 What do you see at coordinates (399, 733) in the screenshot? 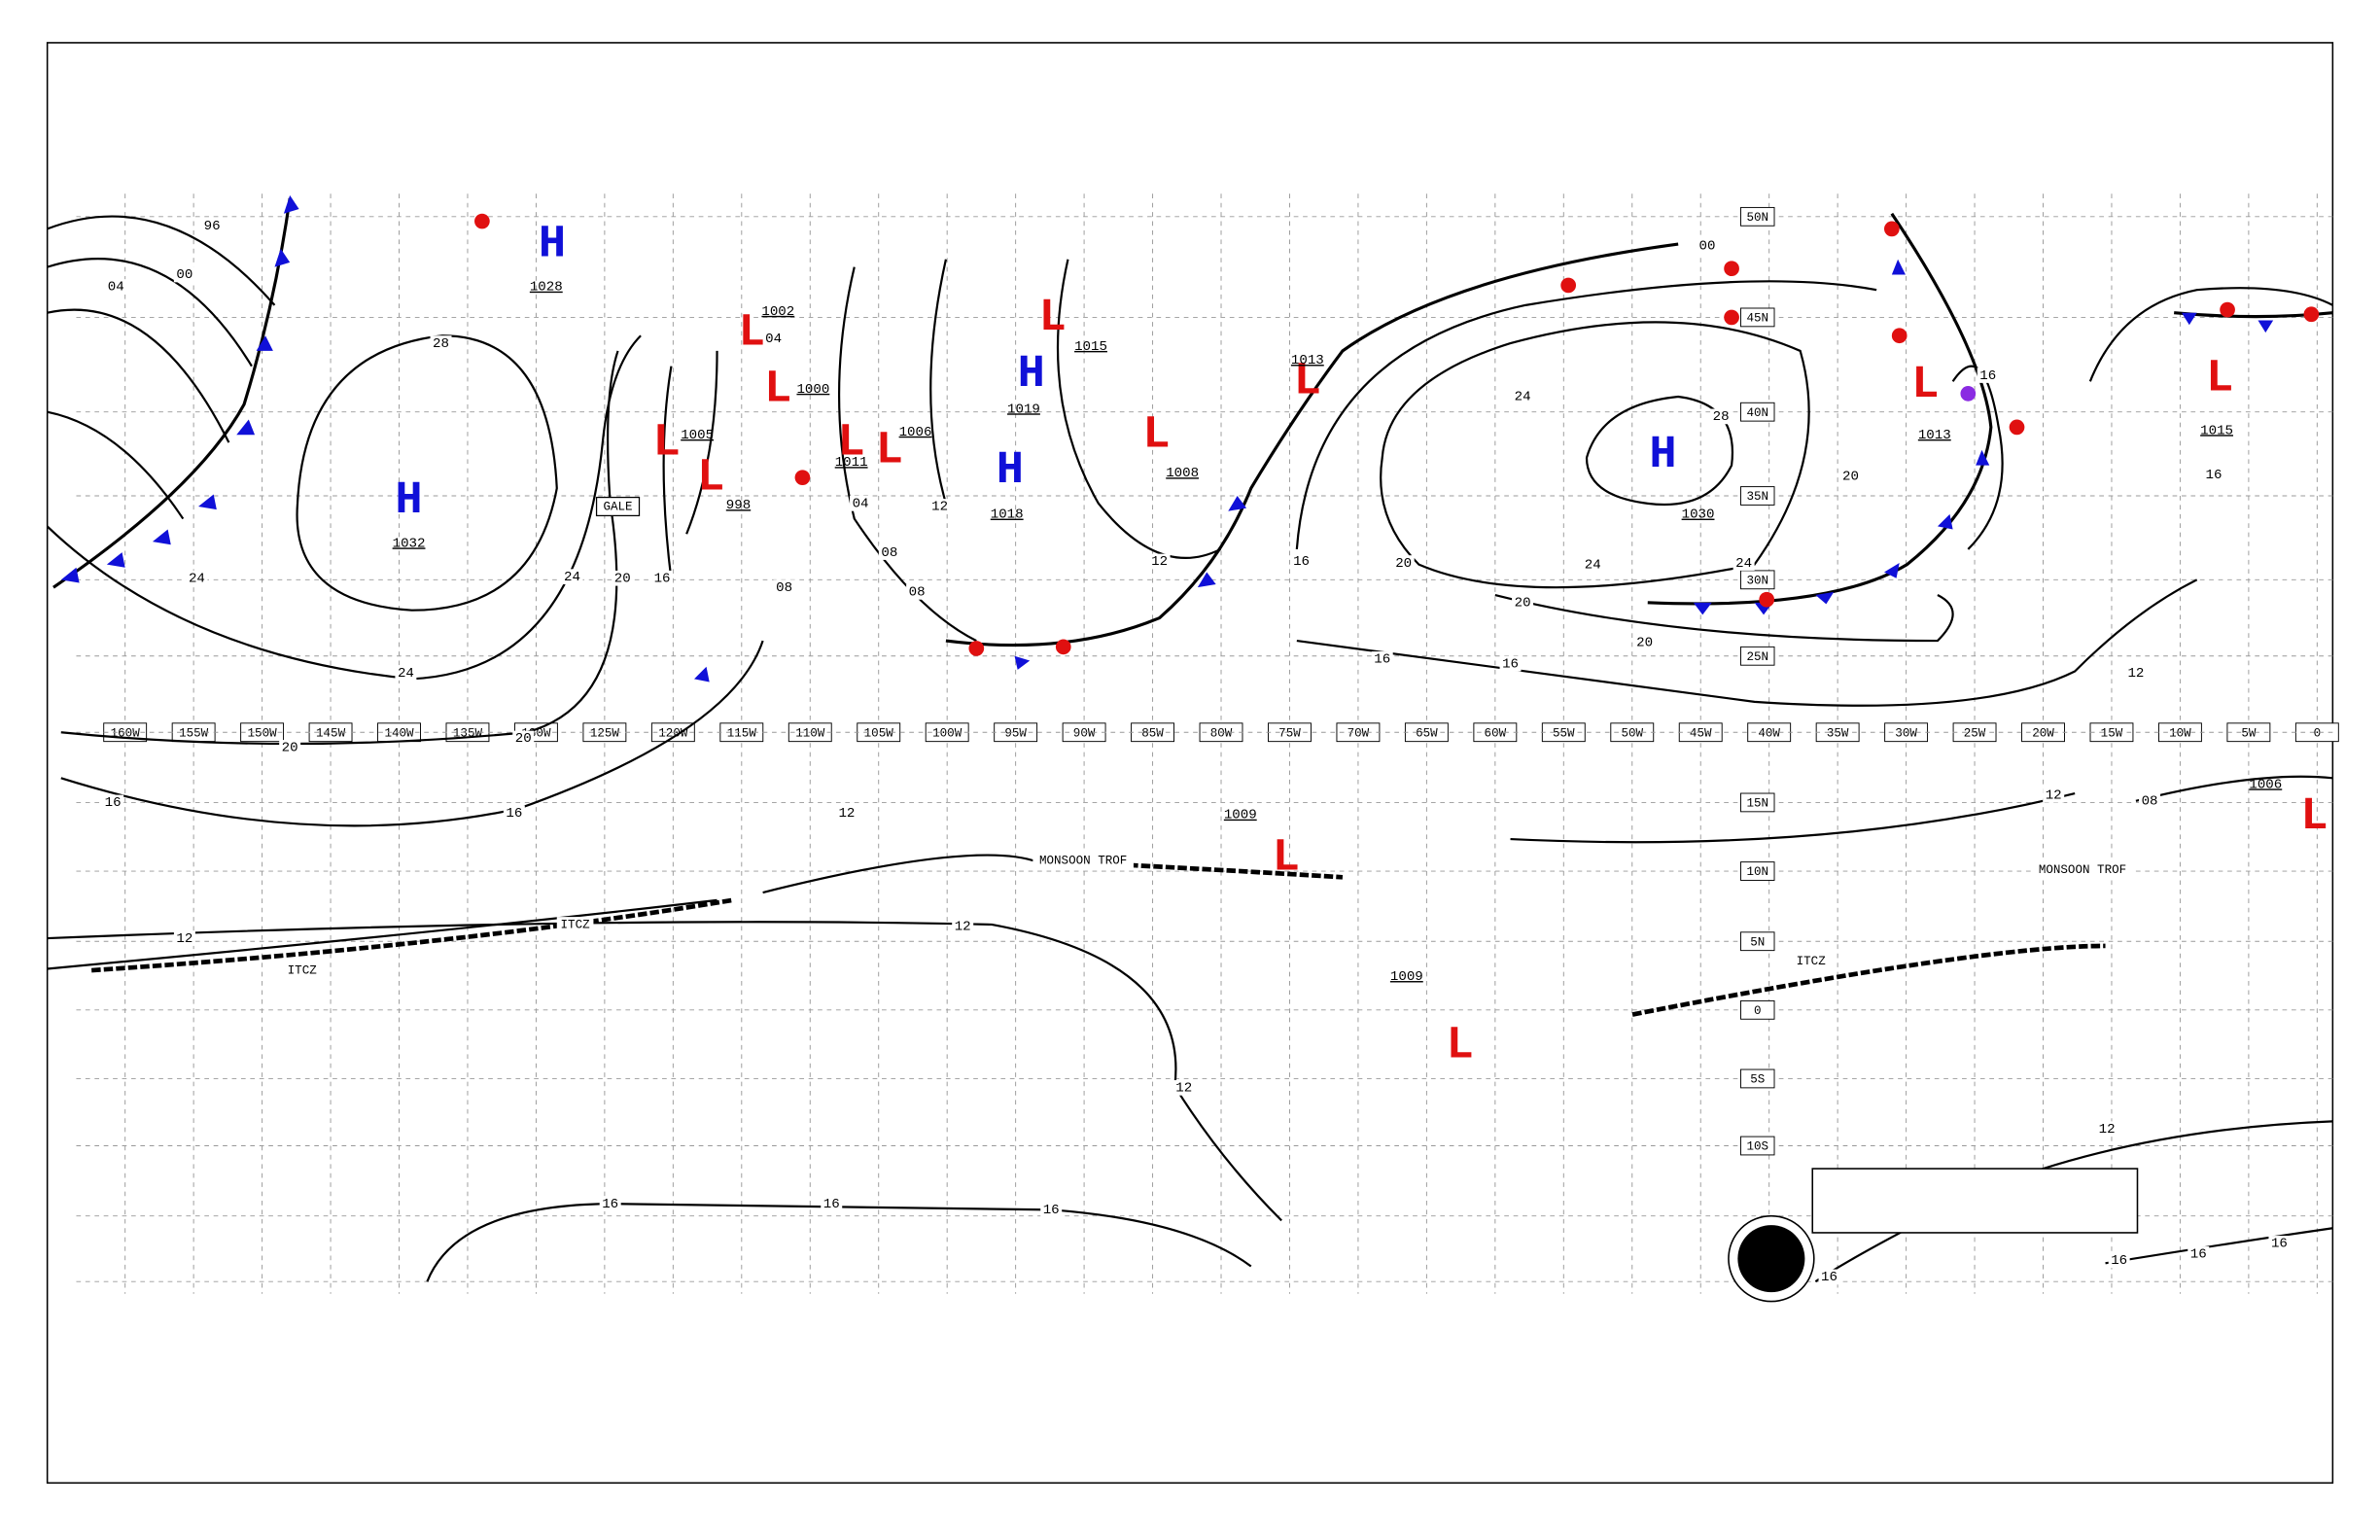
I see `lon-label: 140W` at bounding box center [399, 733].